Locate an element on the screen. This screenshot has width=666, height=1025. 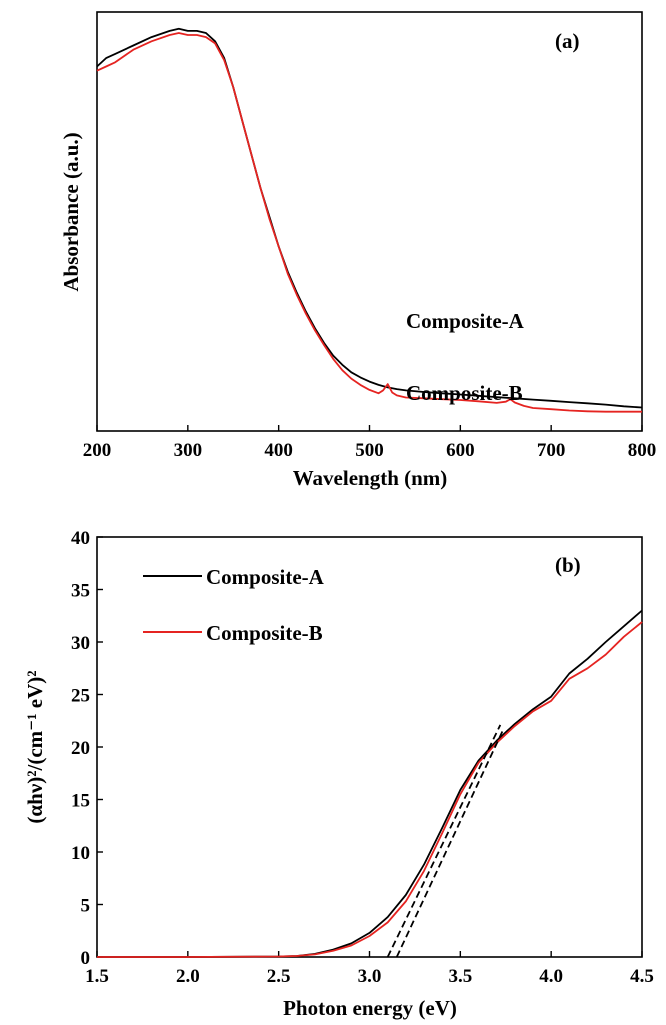
panel-b-y-tick-label: 40 is located at coordinates (80, 538).